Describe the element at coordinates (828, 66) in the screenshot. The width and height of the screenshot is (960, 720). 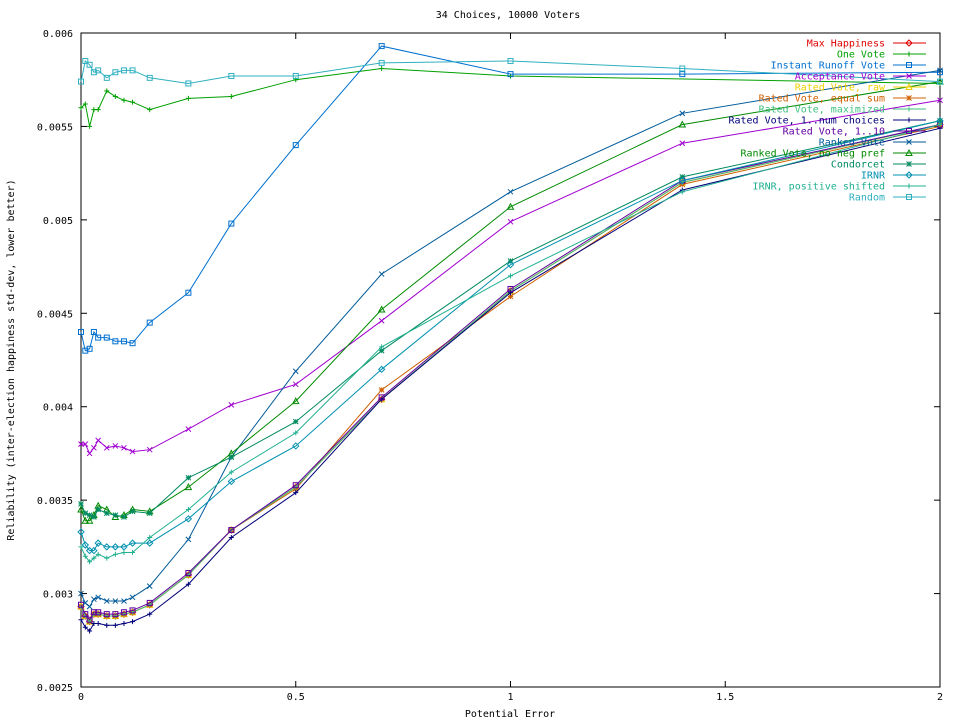
I see `legend-label: Instant Runoff Vote` at that location.